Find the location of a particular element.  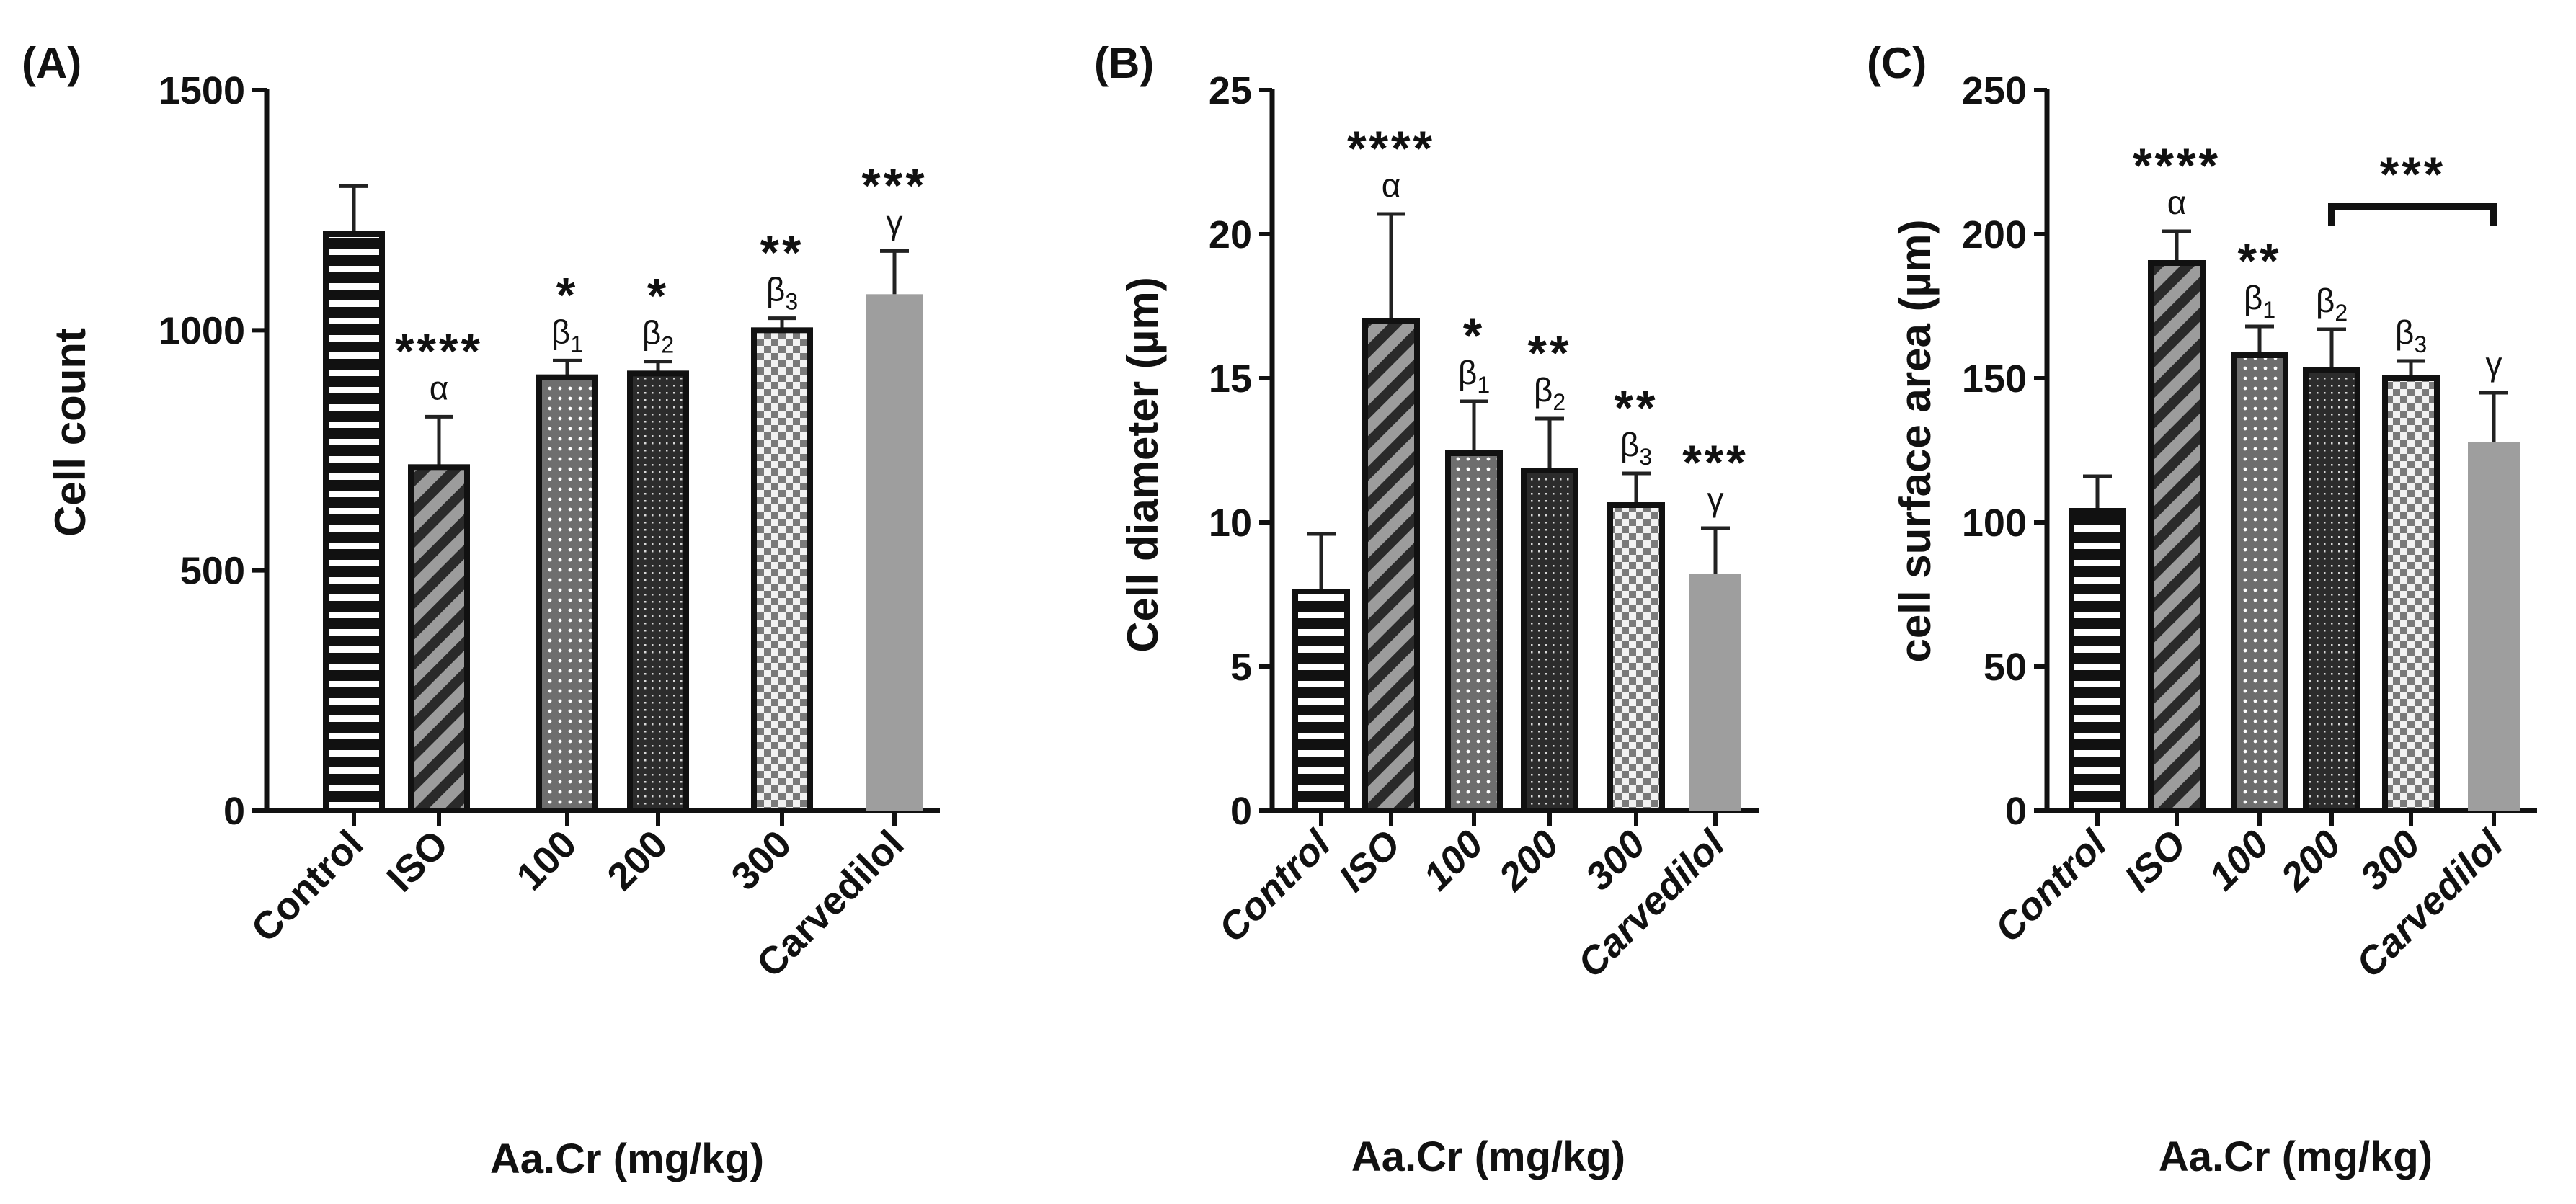

y-tick-label: 500 is located at coordinates (212, 571).